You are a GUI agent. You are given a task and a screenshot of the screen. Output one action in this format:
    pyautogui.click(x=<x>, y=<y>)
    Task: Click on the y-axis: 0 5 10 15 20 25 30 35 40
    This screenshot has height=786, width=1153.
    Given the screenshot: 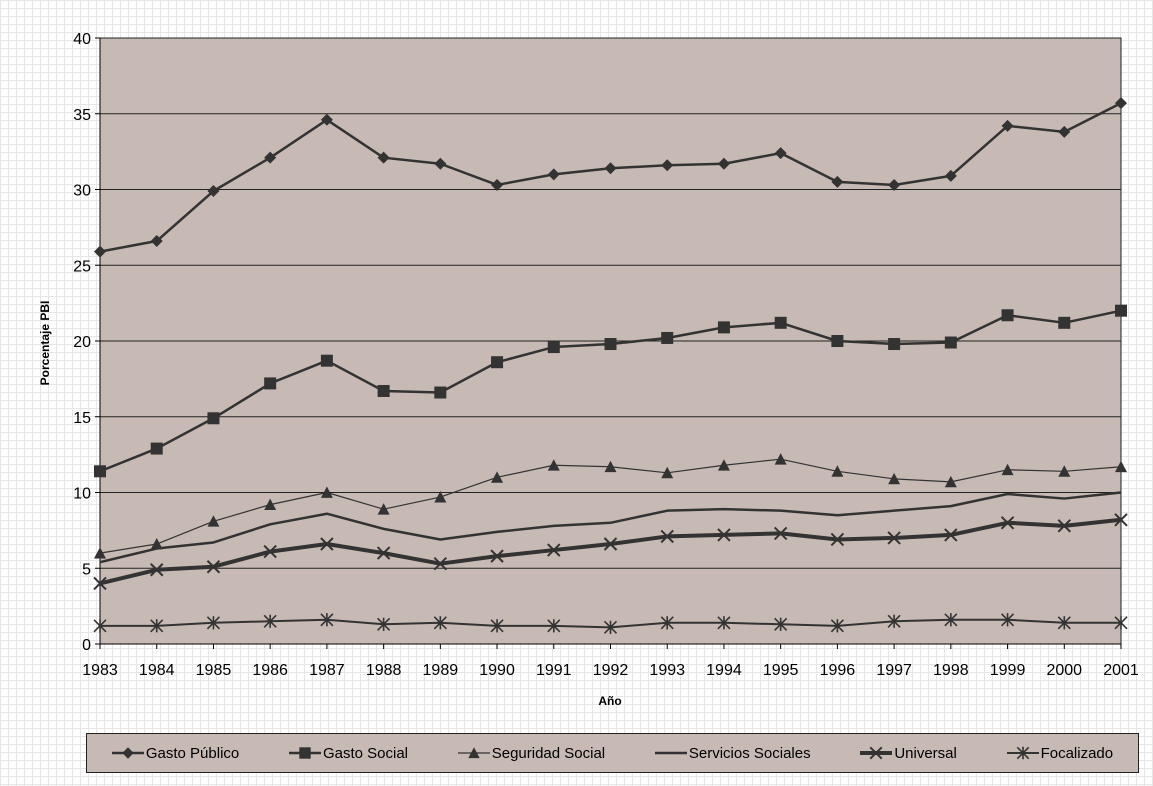 What is the action you would take?
    pyautogui.click(x=87, y=342)
    